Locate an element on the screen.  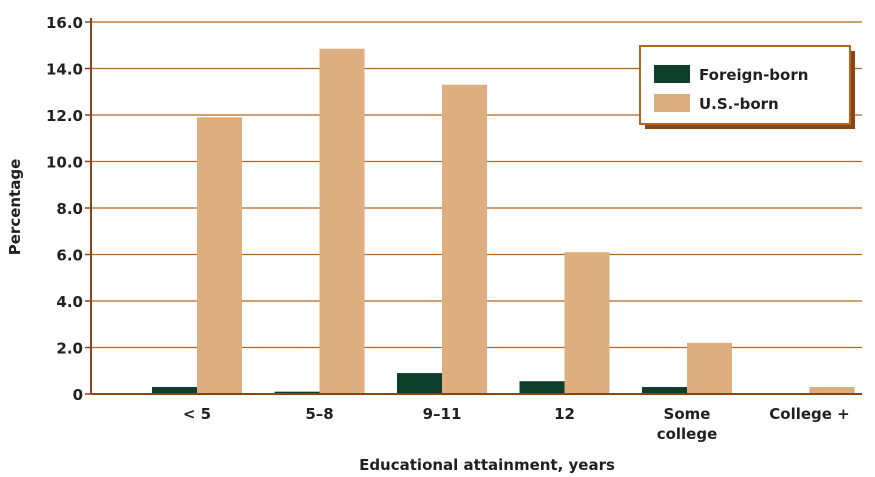
y-tick-label: 8.0 is located at coordinates (69, 209).